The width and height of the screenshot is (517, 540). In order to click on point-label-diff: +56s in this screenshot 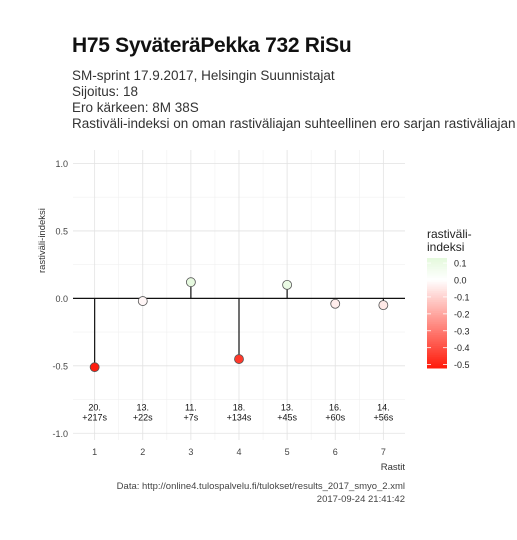, I will do `click(383, 417)`.